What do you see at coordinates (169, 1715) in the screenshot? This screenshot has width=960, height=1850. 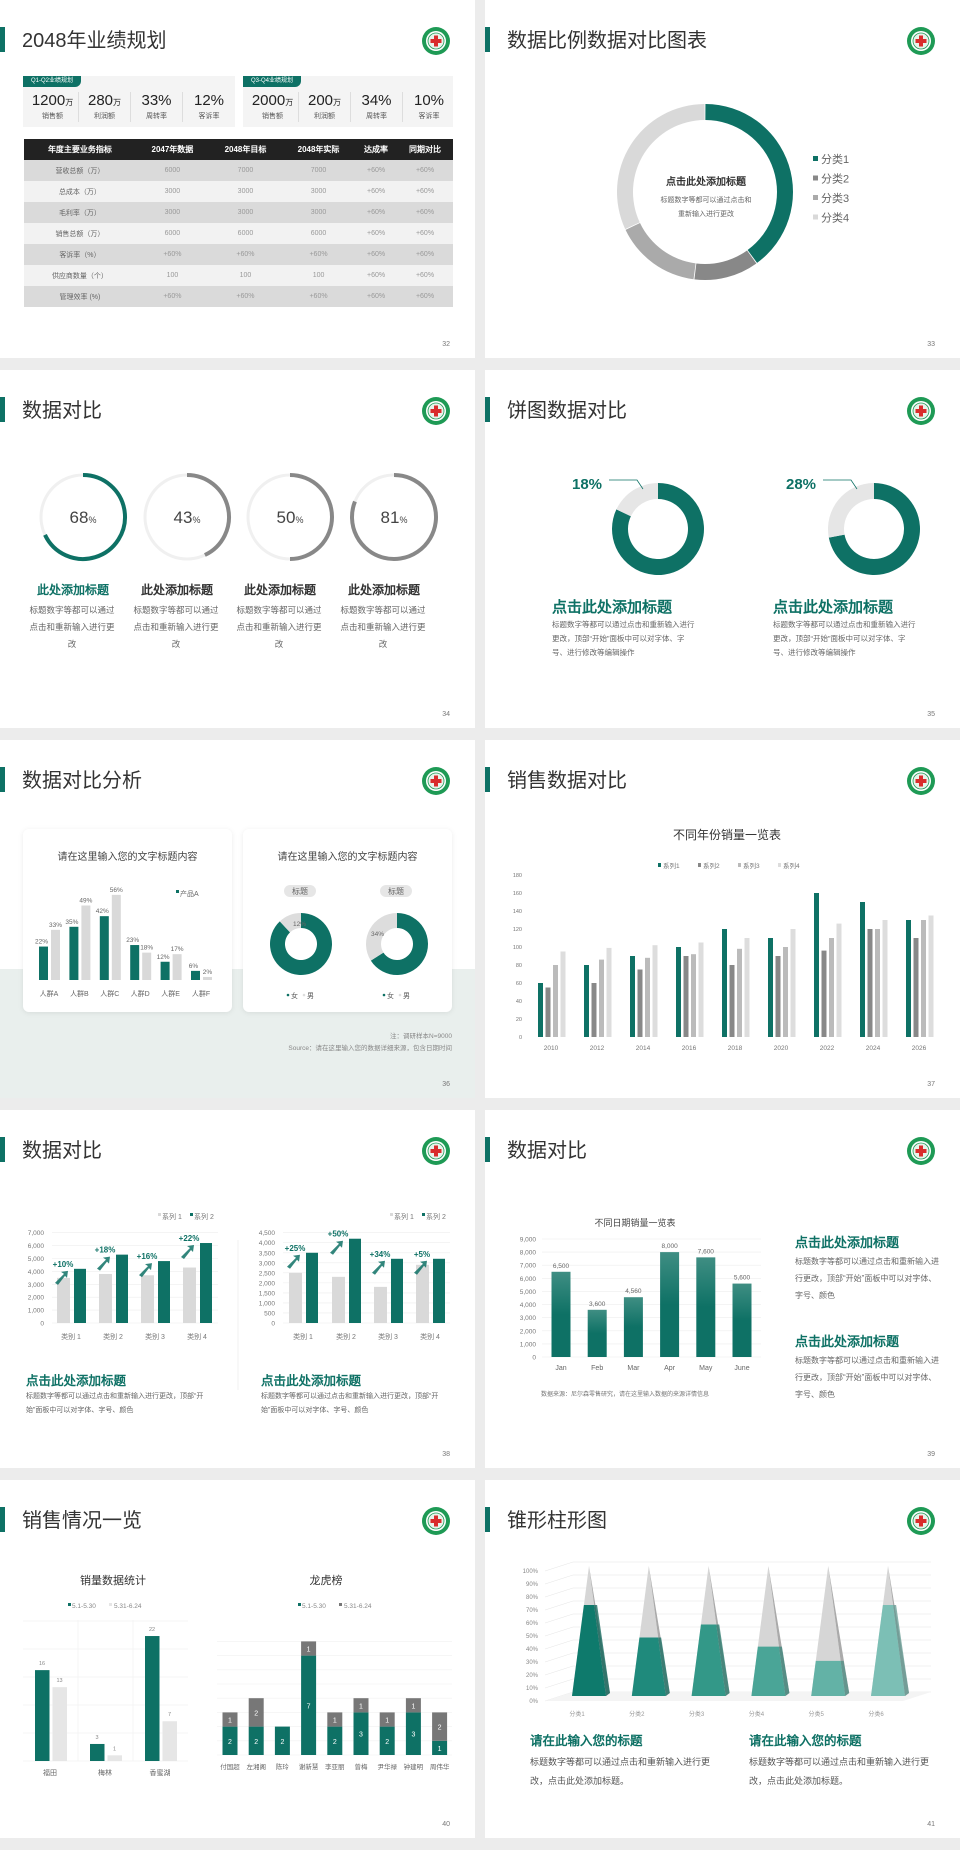 I see `bar-label: 7` at bounding box center [169, 1715].